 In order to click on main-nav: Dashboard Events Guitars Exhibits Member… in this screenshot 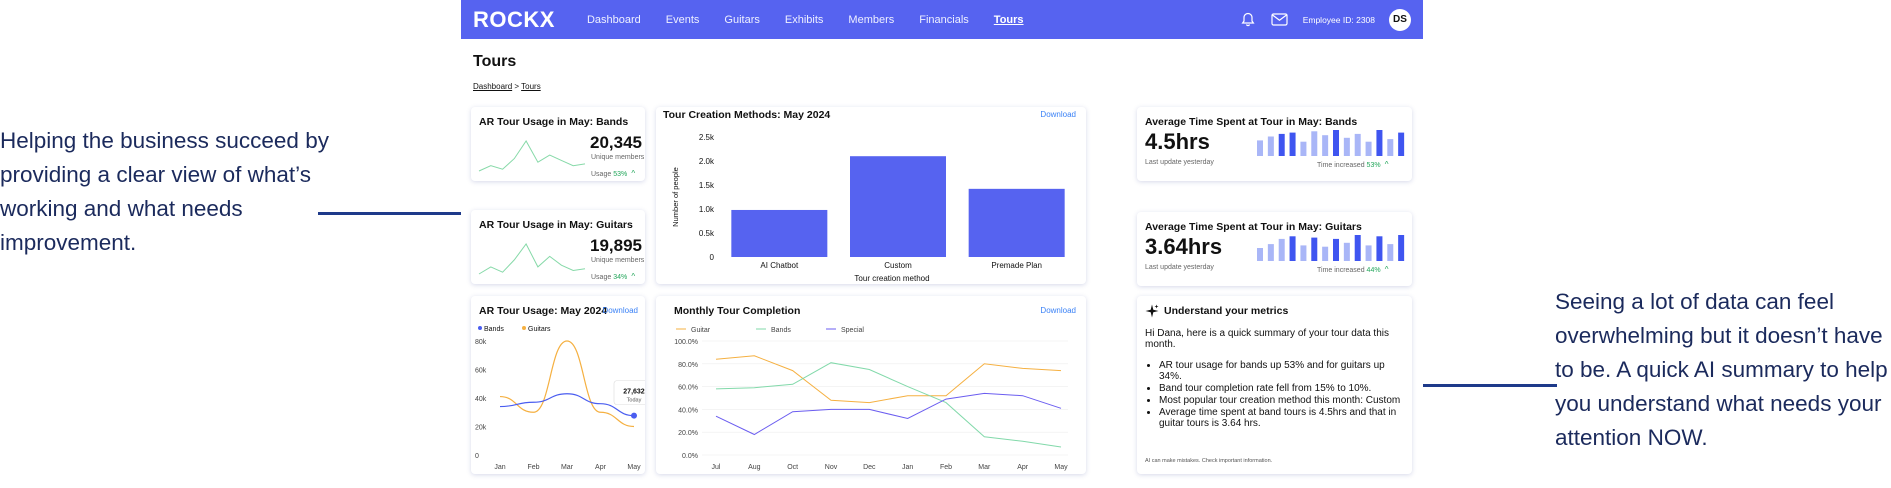, I will do `click(818, 20)`.